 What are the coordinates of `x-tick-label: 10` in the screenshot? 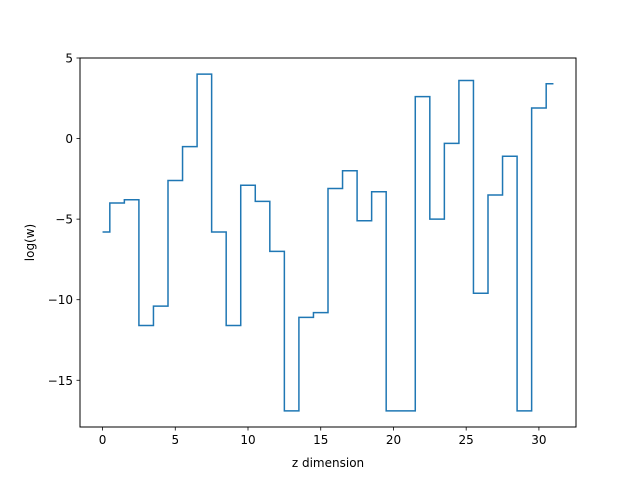 It's located at (247, 440).